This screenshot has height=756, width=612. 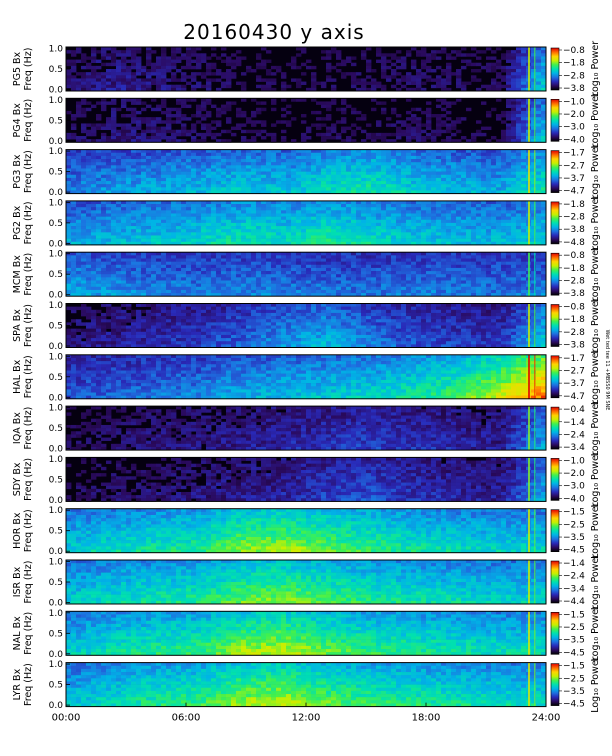 I want to click on colorbar-tick-label: −1.8, so click(x=574, y=205).